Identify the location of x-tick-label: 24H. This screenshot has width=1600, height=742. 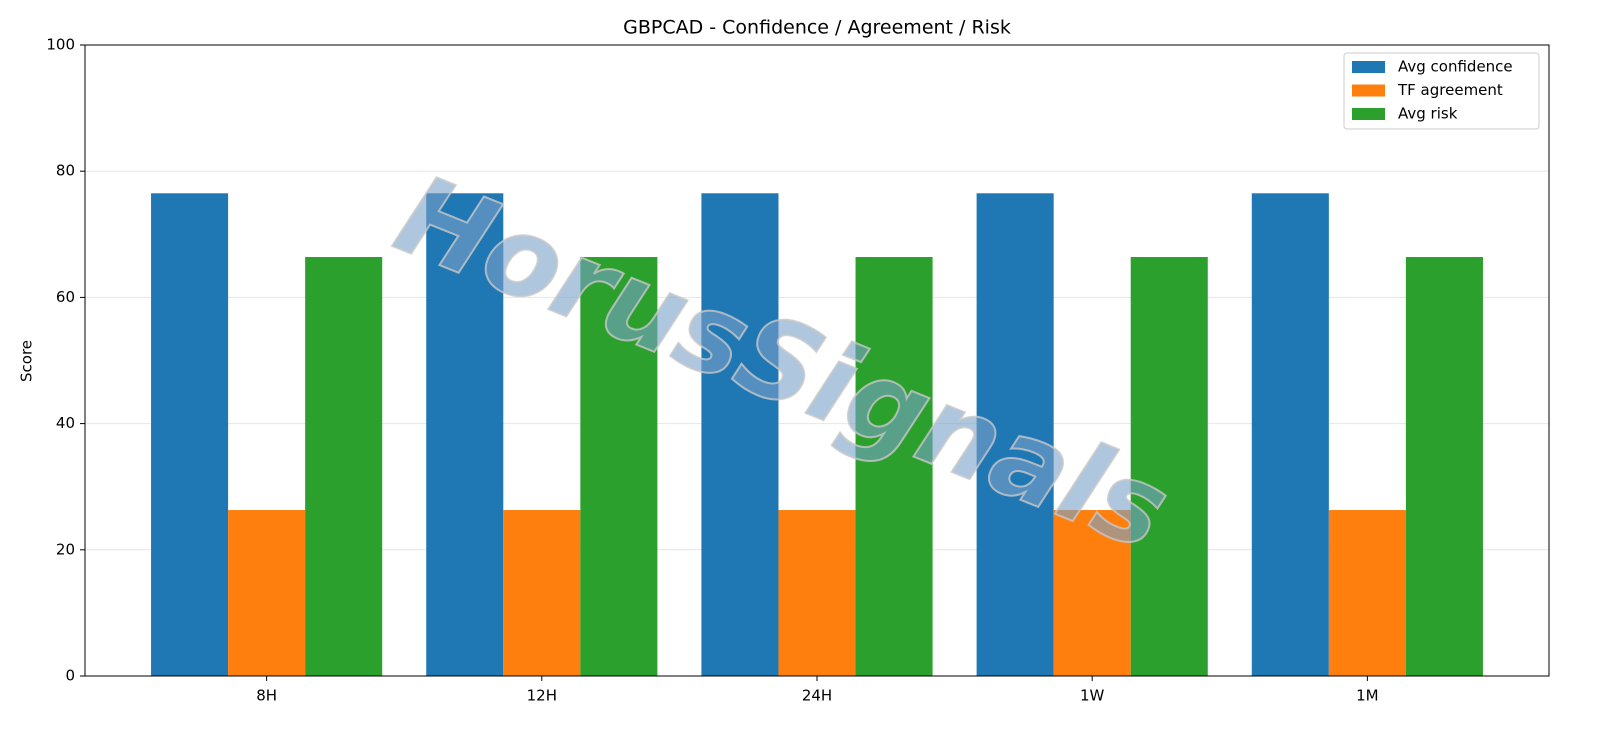
(817, 696).